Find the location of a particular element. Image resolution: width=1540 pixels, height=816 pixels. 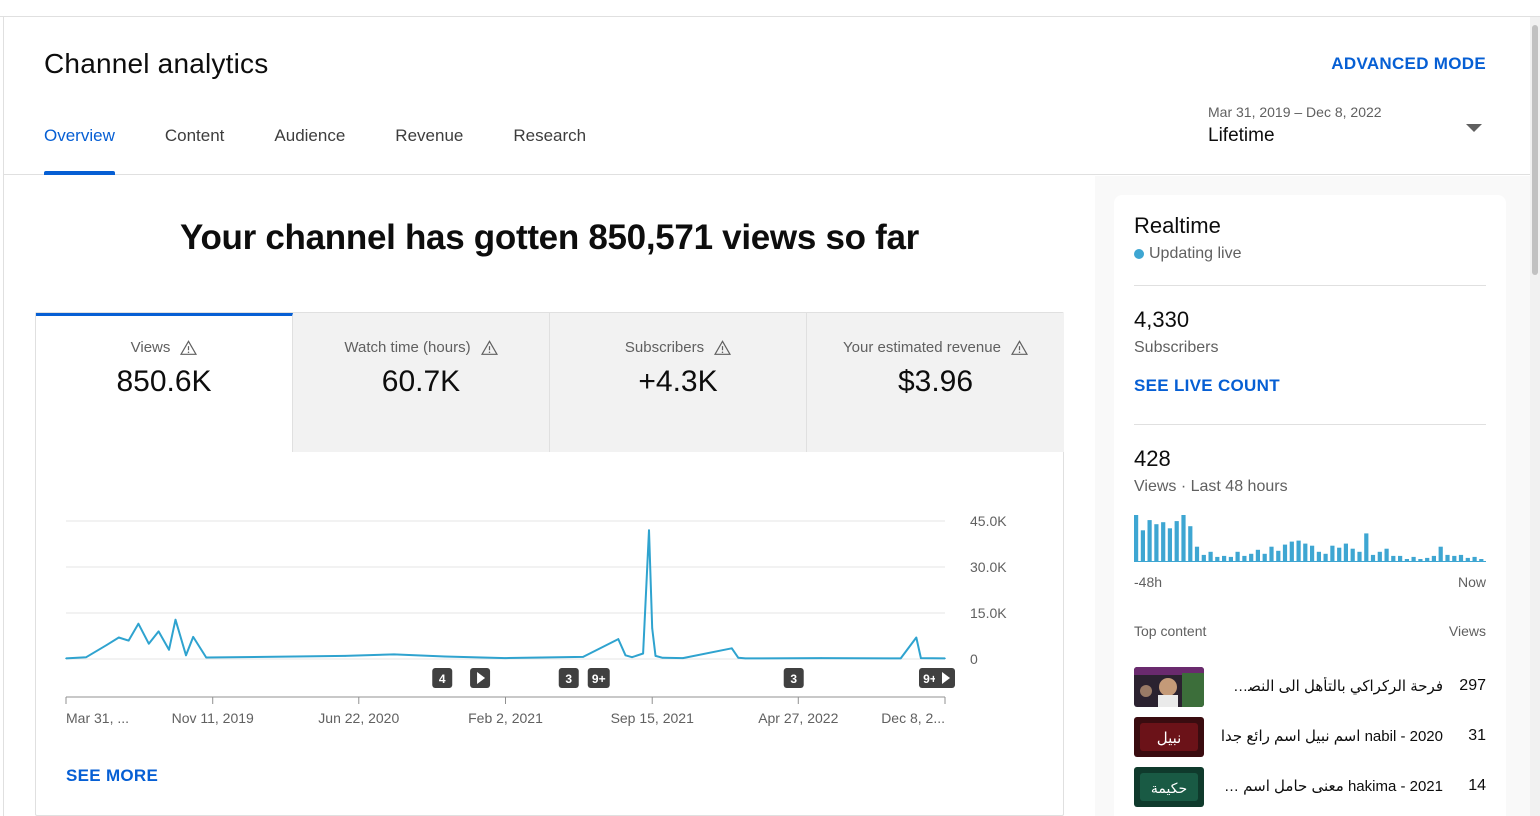

annotation-marker: 9+ is located at coordinates (598, 678).